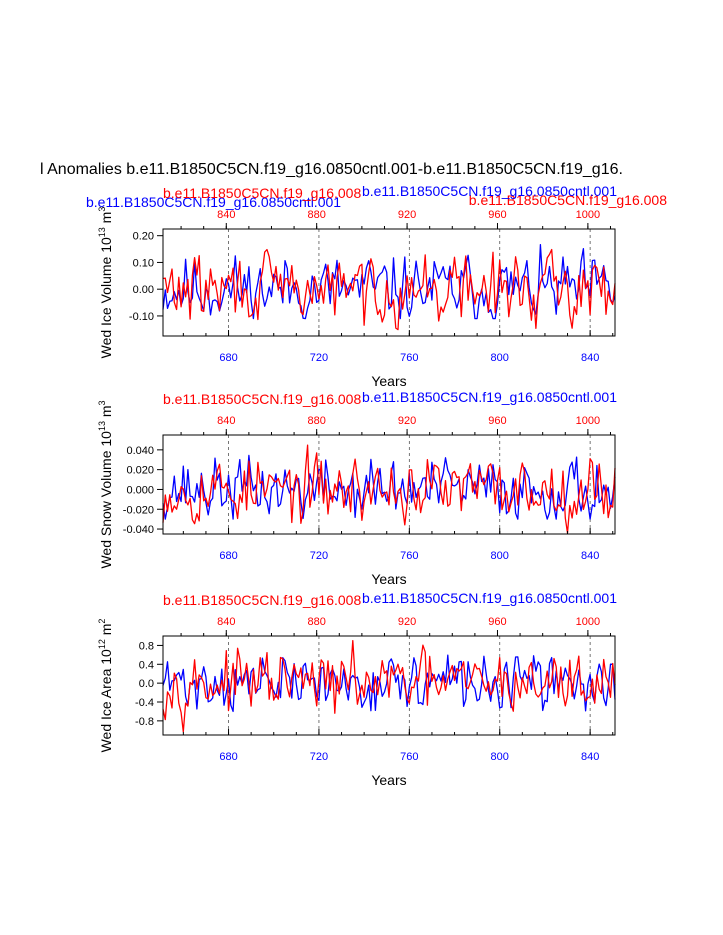 This screenshot has height=935, width=723. Describe the element at coordinates (106, 297) in the screenshot. I see `y-axis-label-text: Wed Ice Volume 10` at that location.